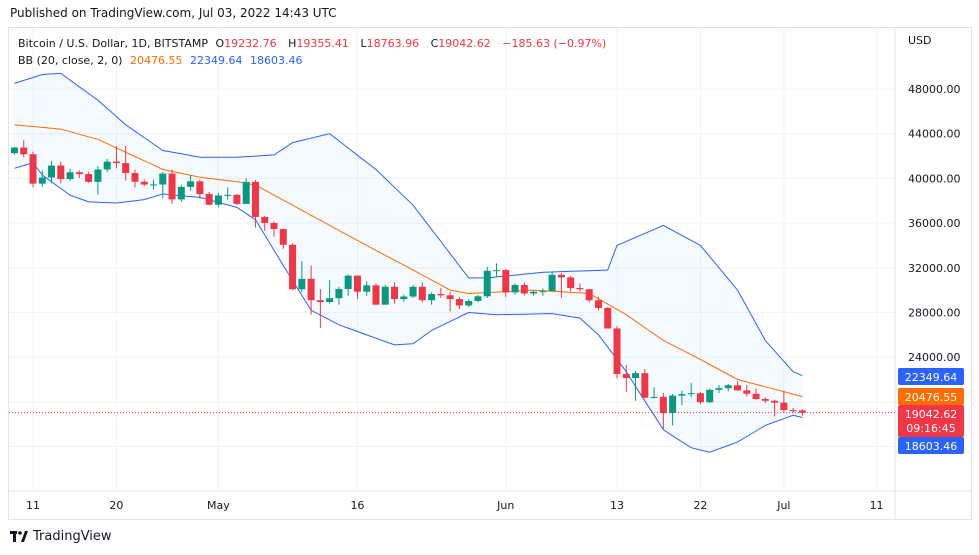  I want to click on last-price-tag, so click(931, 421).